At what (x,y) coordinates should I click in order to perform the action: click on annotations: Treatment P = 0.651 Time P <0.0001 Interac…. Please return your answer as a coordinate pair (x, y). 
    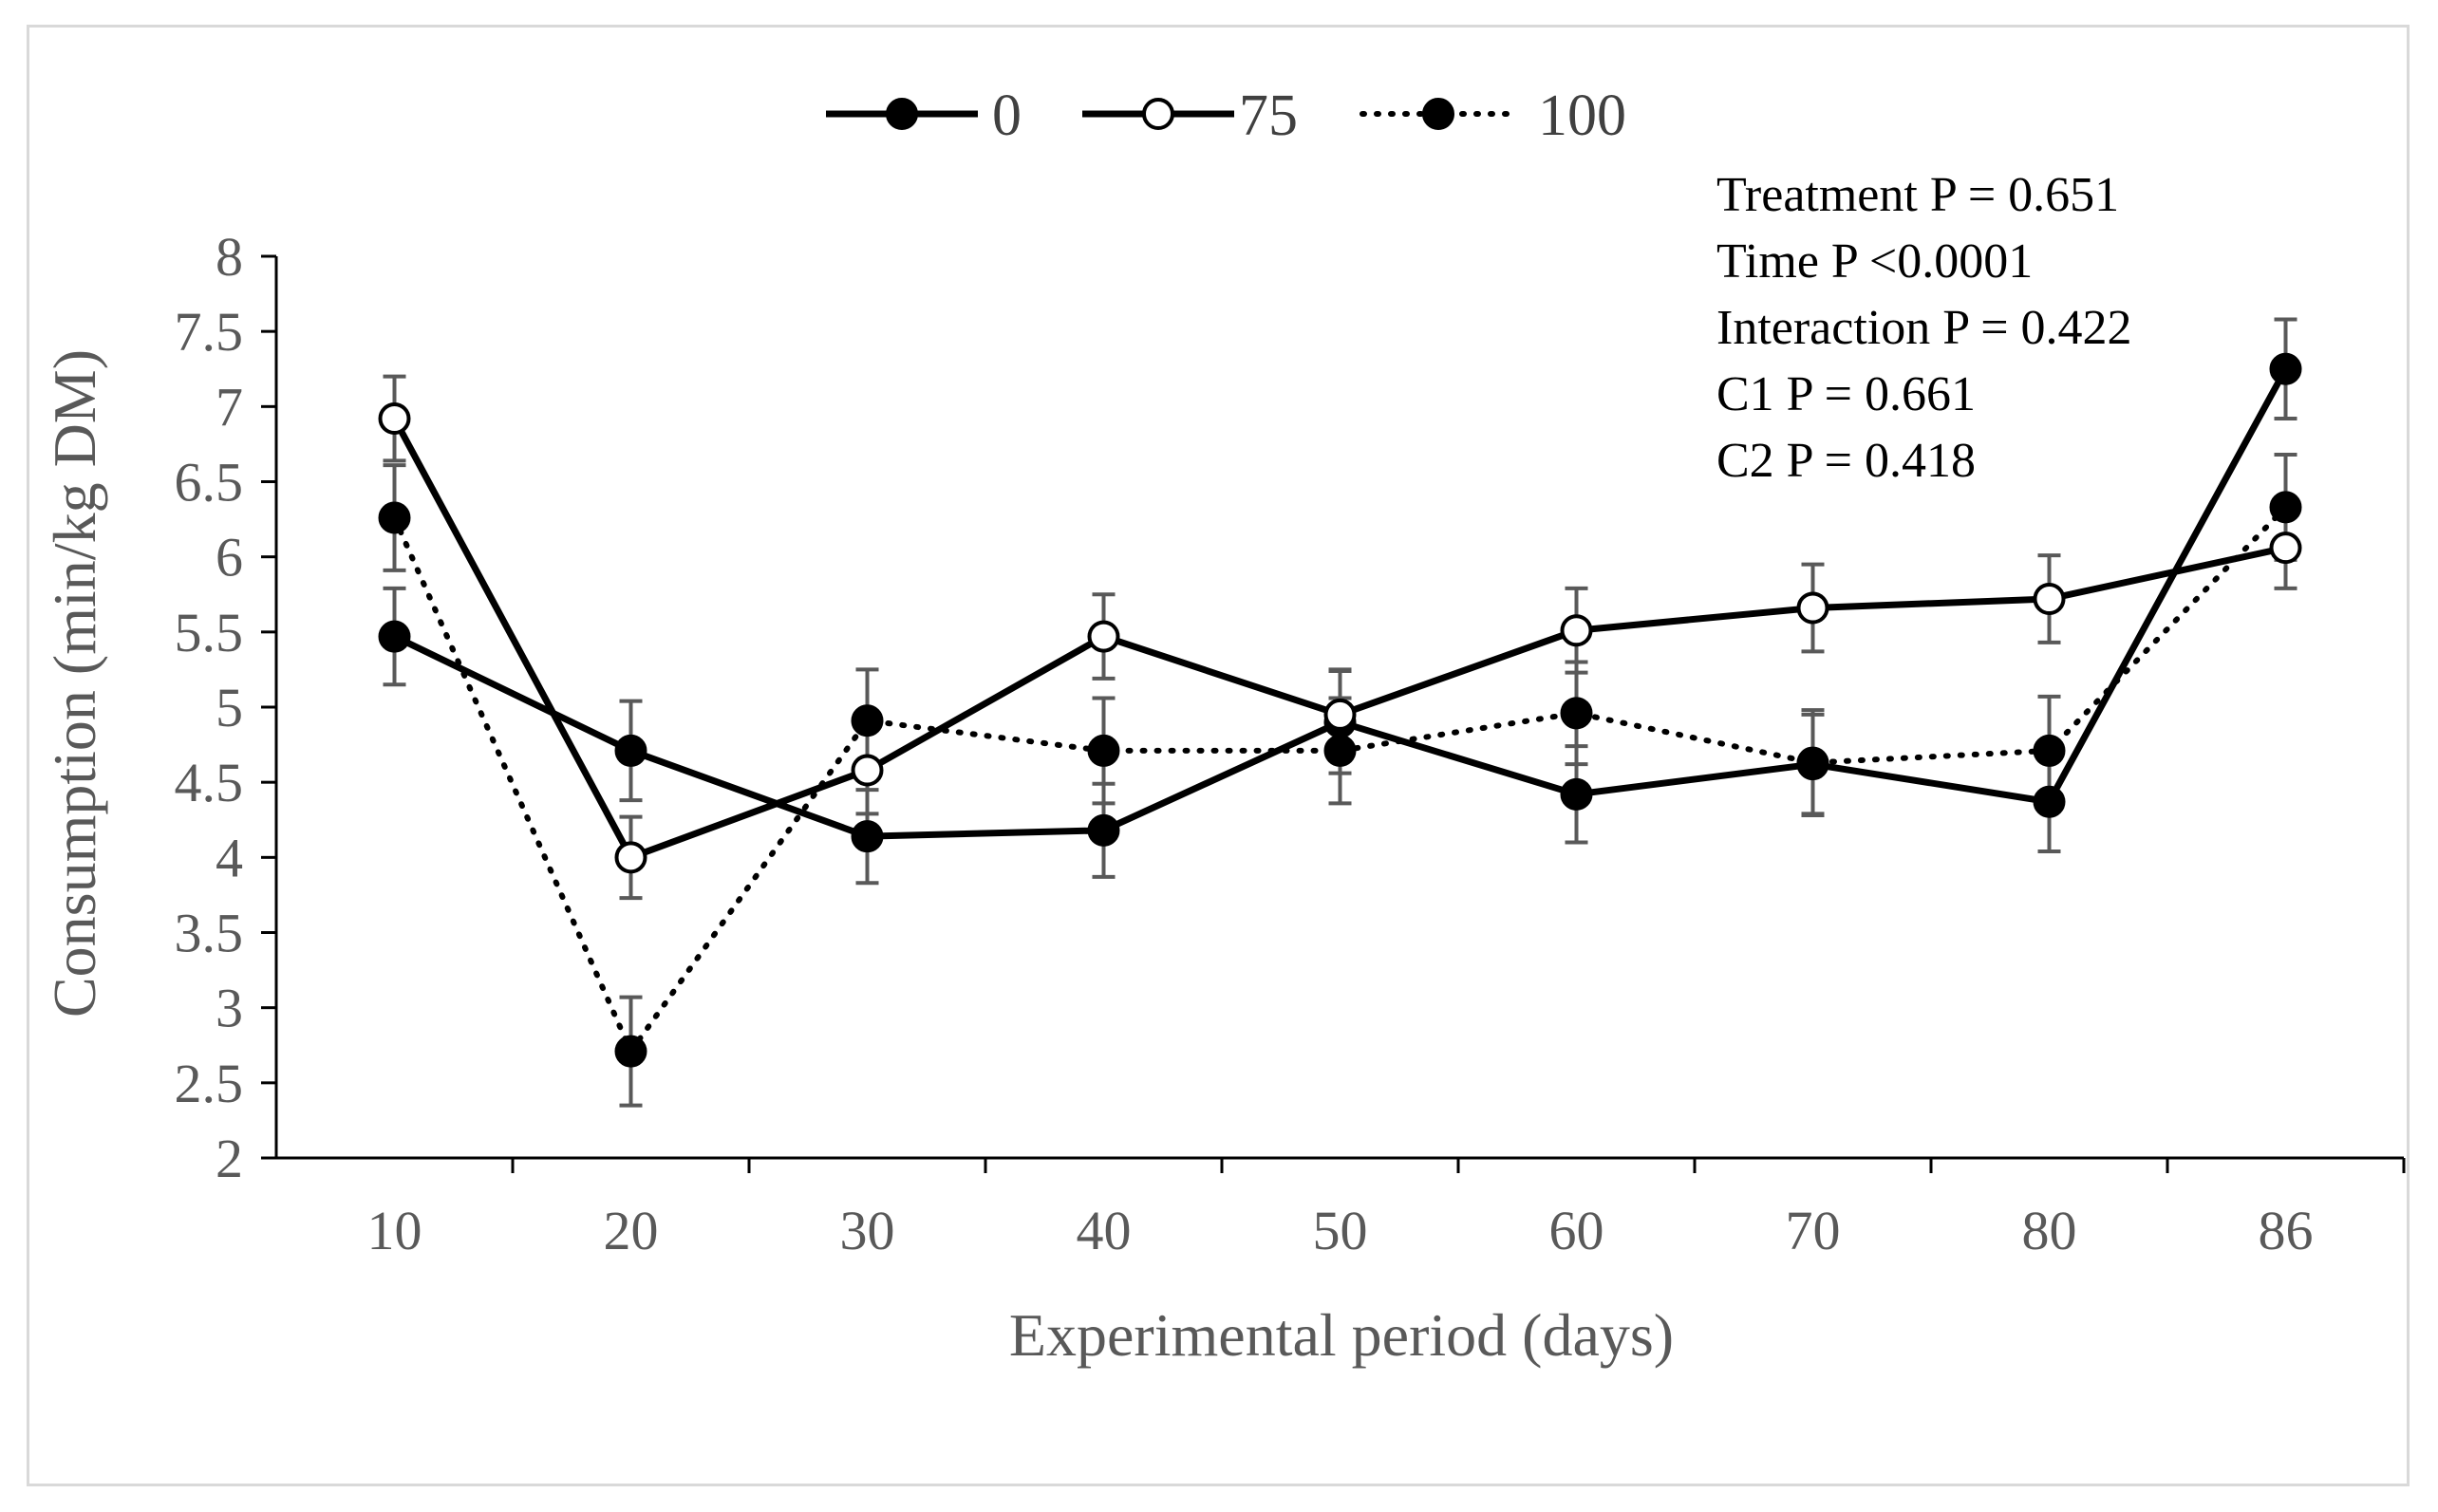
    Looking at the image, I should click on (1924, 328).